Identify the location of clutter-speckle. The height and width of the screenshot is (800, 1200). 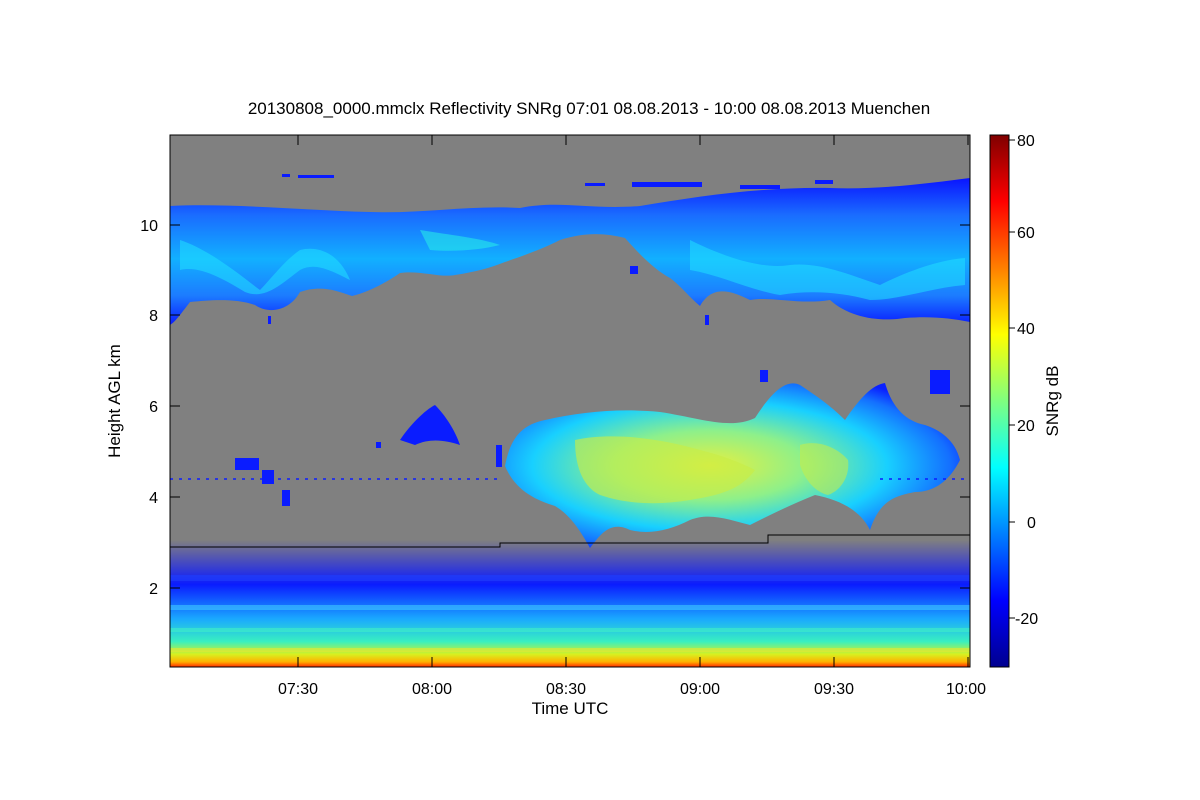
(570, 613).